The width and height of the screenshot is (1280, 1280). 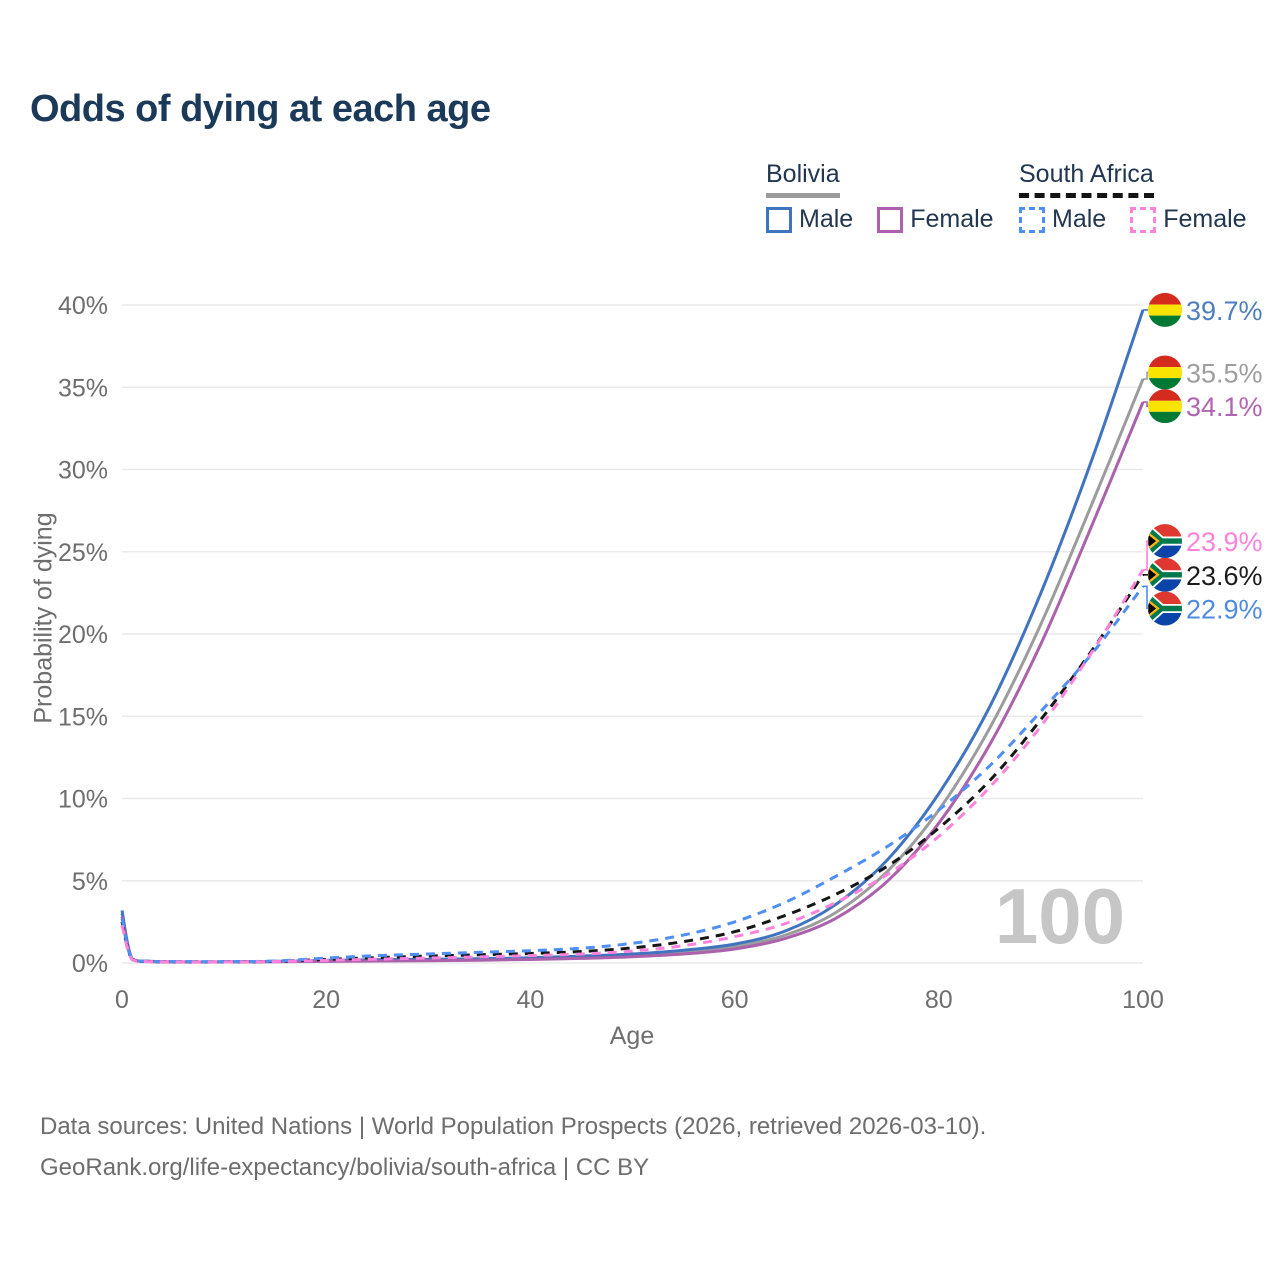 What do you see at coordinates (83, 635) in the screenshot?
I see `y-tick-label: 20%` at bounding box center [83, 635].